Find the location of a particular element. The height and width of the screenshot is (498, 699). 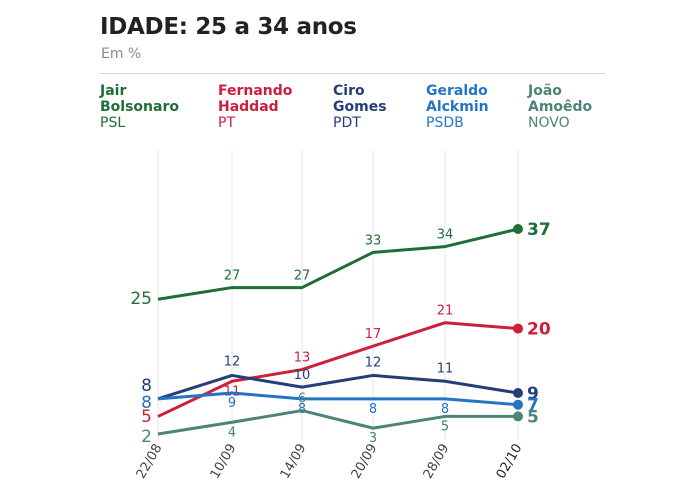

data-label: 4 is located at coordinates (232, 432).